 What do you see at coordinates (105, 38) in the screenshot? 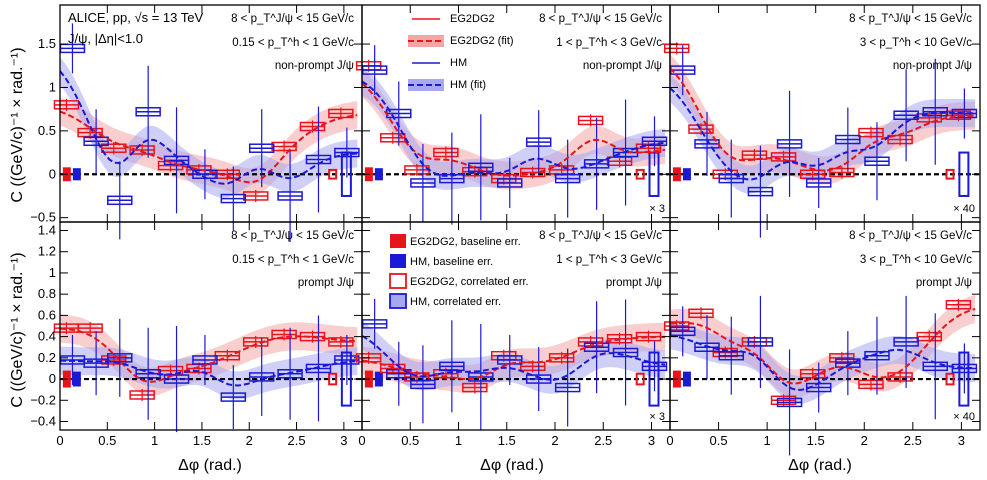
I see `particle-label: J/ψ, |Δη|<1.0` at bounding box center [105, 38].